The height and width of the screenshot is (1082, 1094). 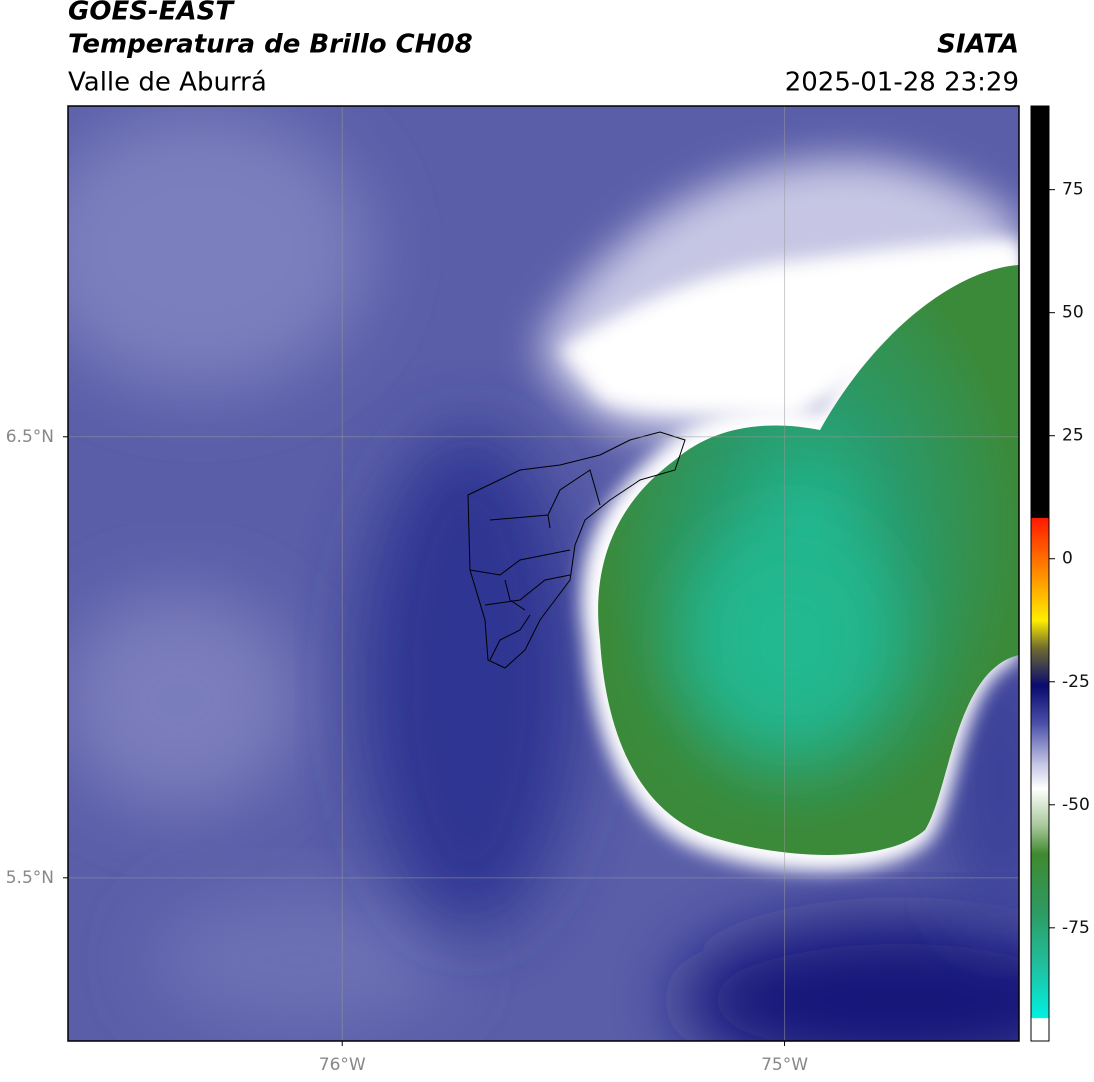 I want to click on region-title: Valle de Aburrá, so click(x=167, y=83).